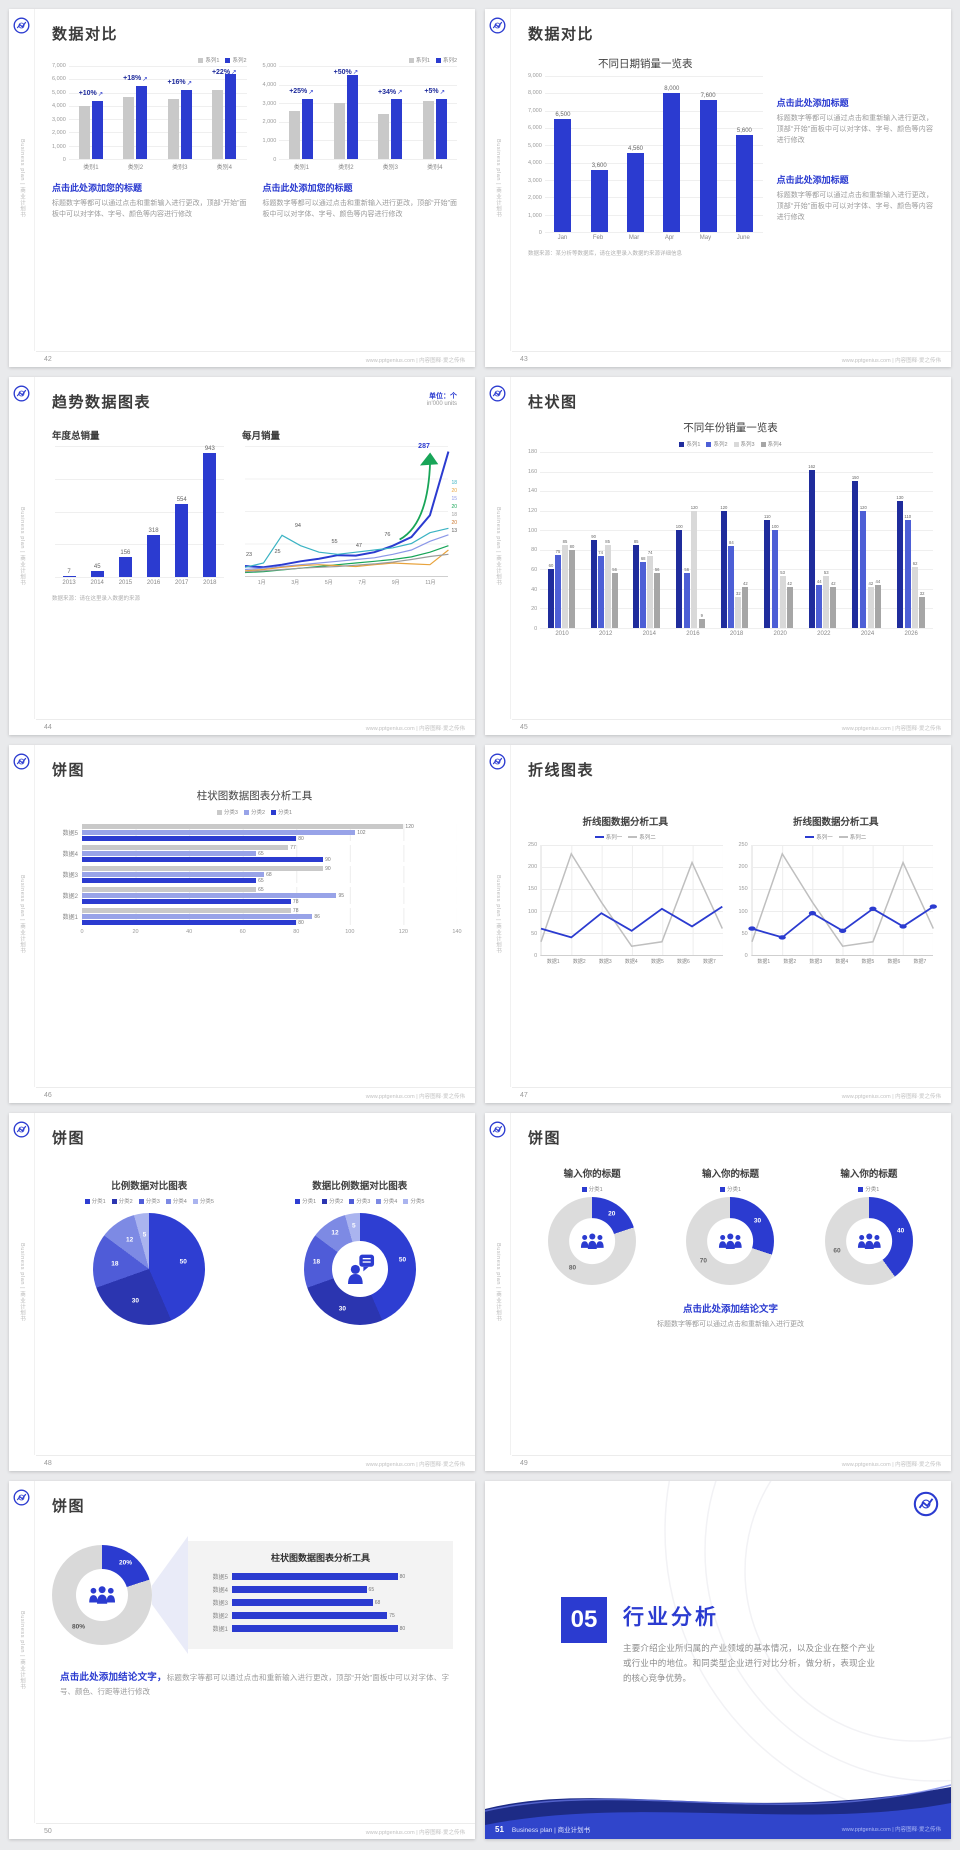  I want to click on barwrap: 45, so click(97, 511).